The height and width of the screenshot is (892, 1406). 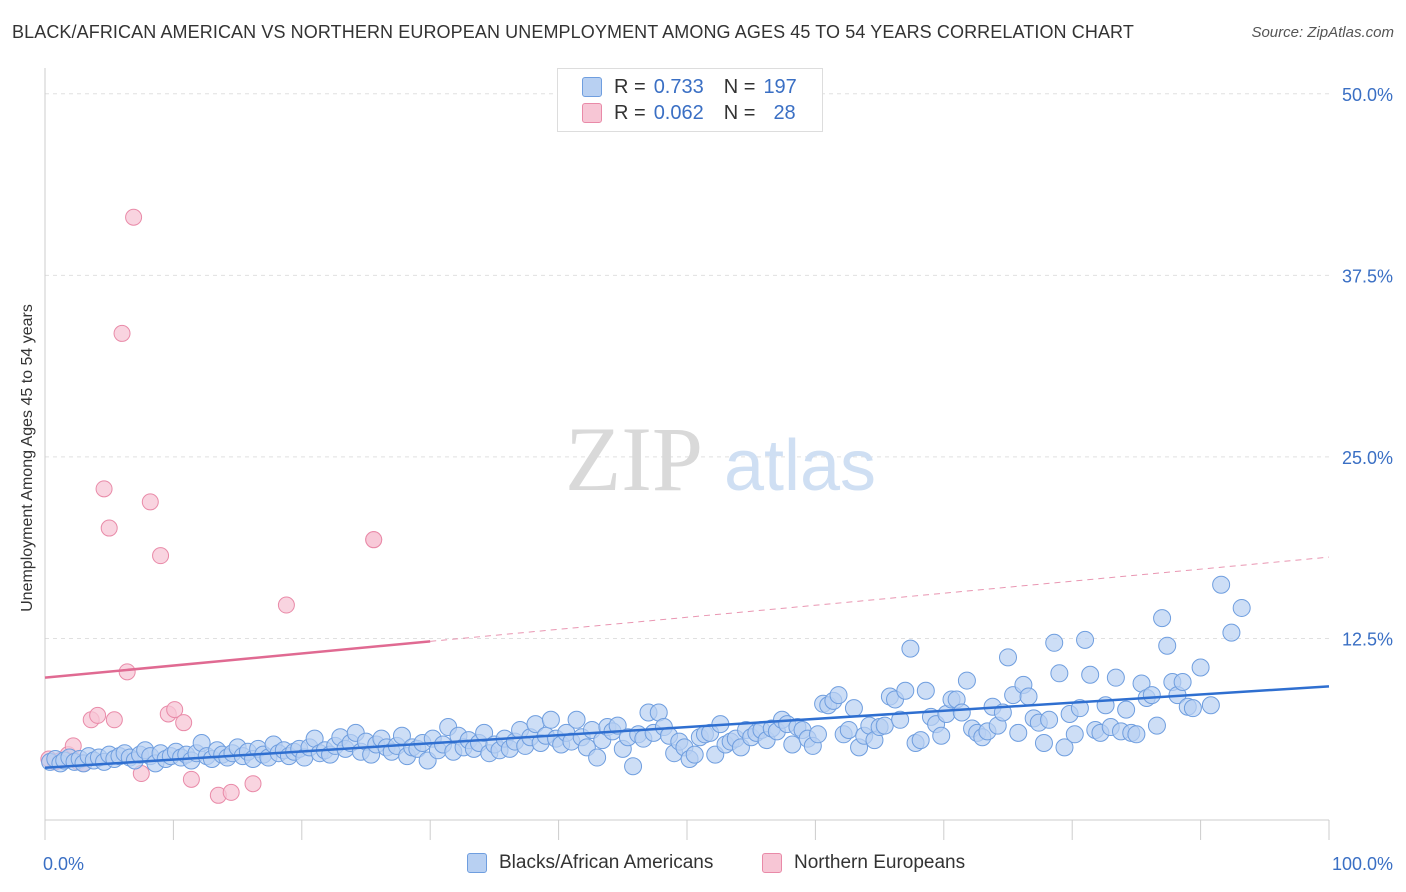 What do you see at coordinates (592, 113) in the screenshot?
I see `legend-swatch-pink` at bounding box center [592, 113].